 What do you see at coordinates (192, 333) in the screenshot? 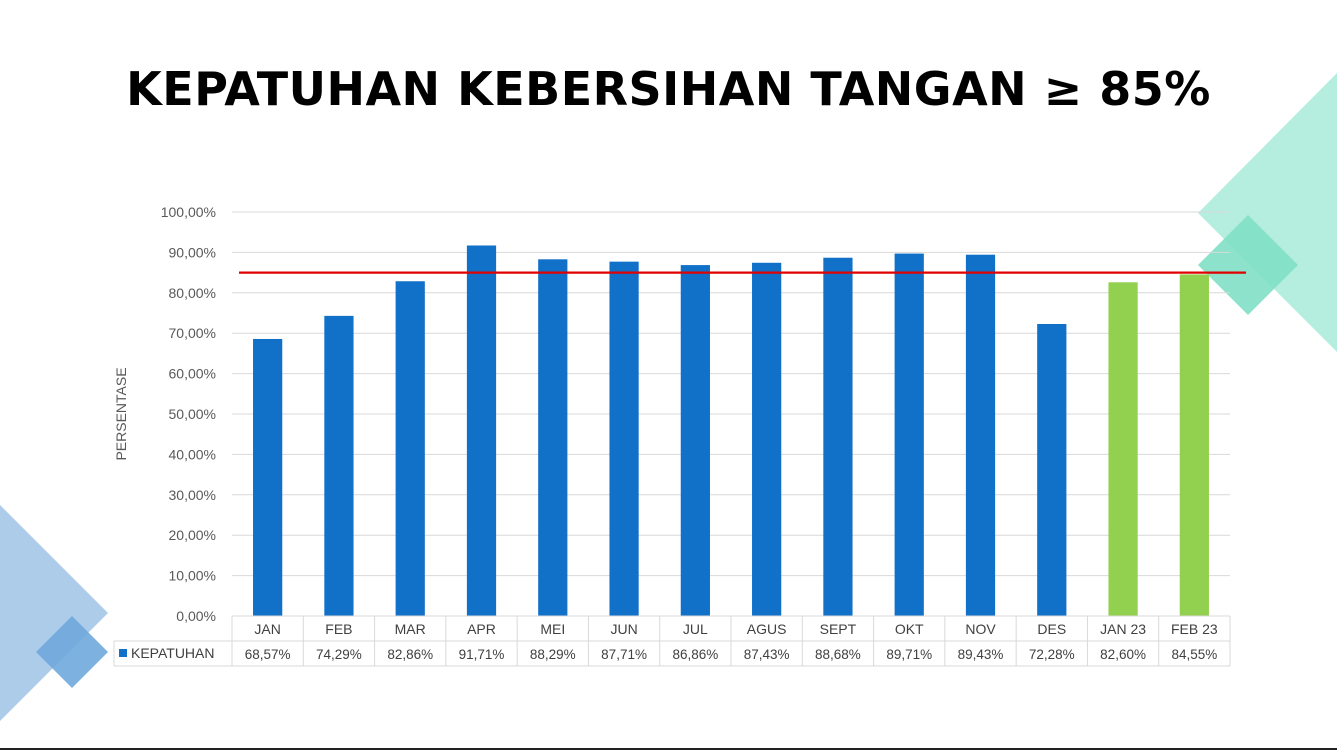
I see `y-tick-label: 70,00%` at bounding box center [192, 333].